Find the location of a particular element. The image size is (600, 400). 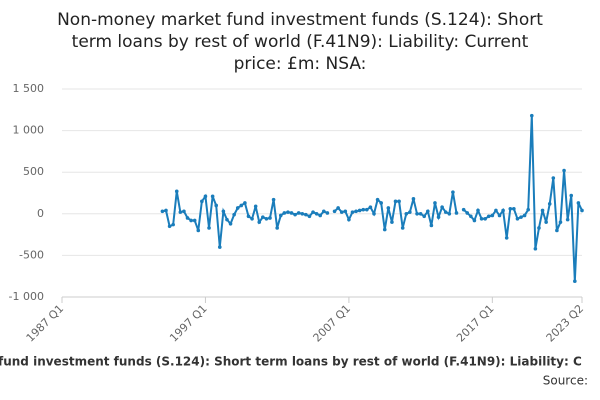

x-tick-label: 2017 Q1 is located at coordinates (475, 323).